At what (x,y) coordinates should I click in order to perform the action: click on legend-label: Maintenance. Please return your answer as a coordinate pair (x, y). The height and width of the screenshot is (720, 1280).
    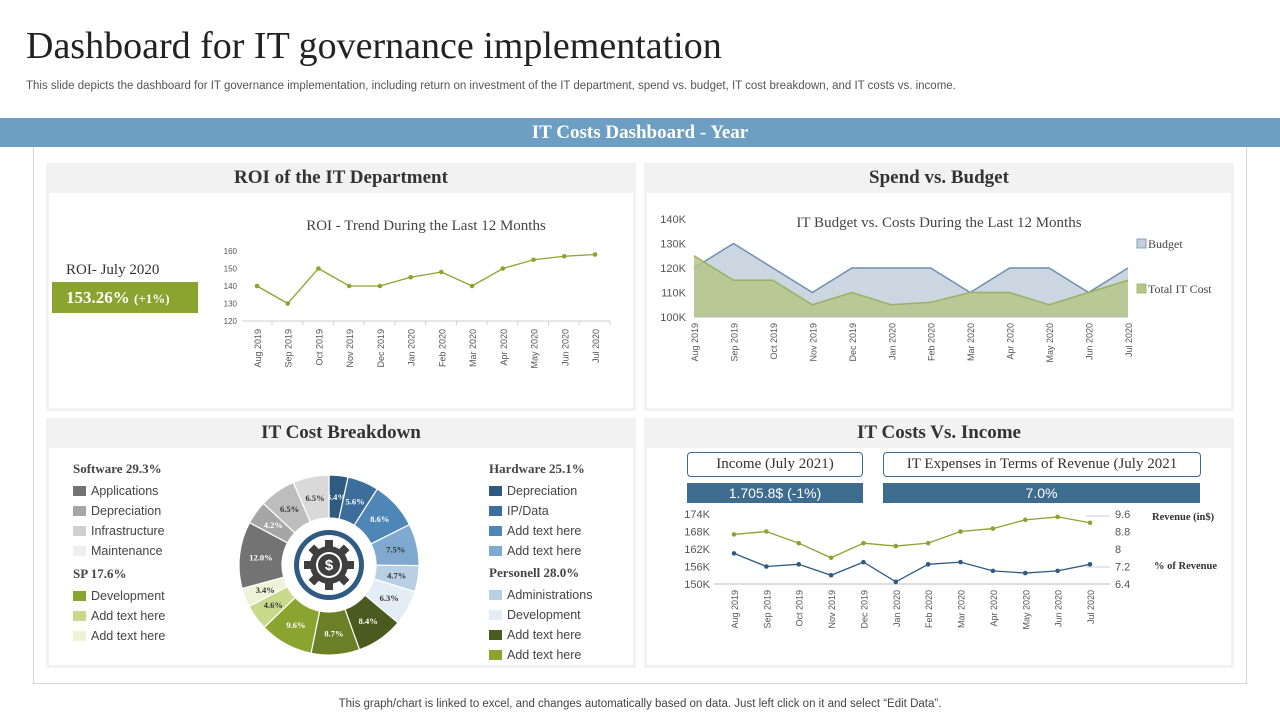
    Looking at the image, I should click on (127, 551).